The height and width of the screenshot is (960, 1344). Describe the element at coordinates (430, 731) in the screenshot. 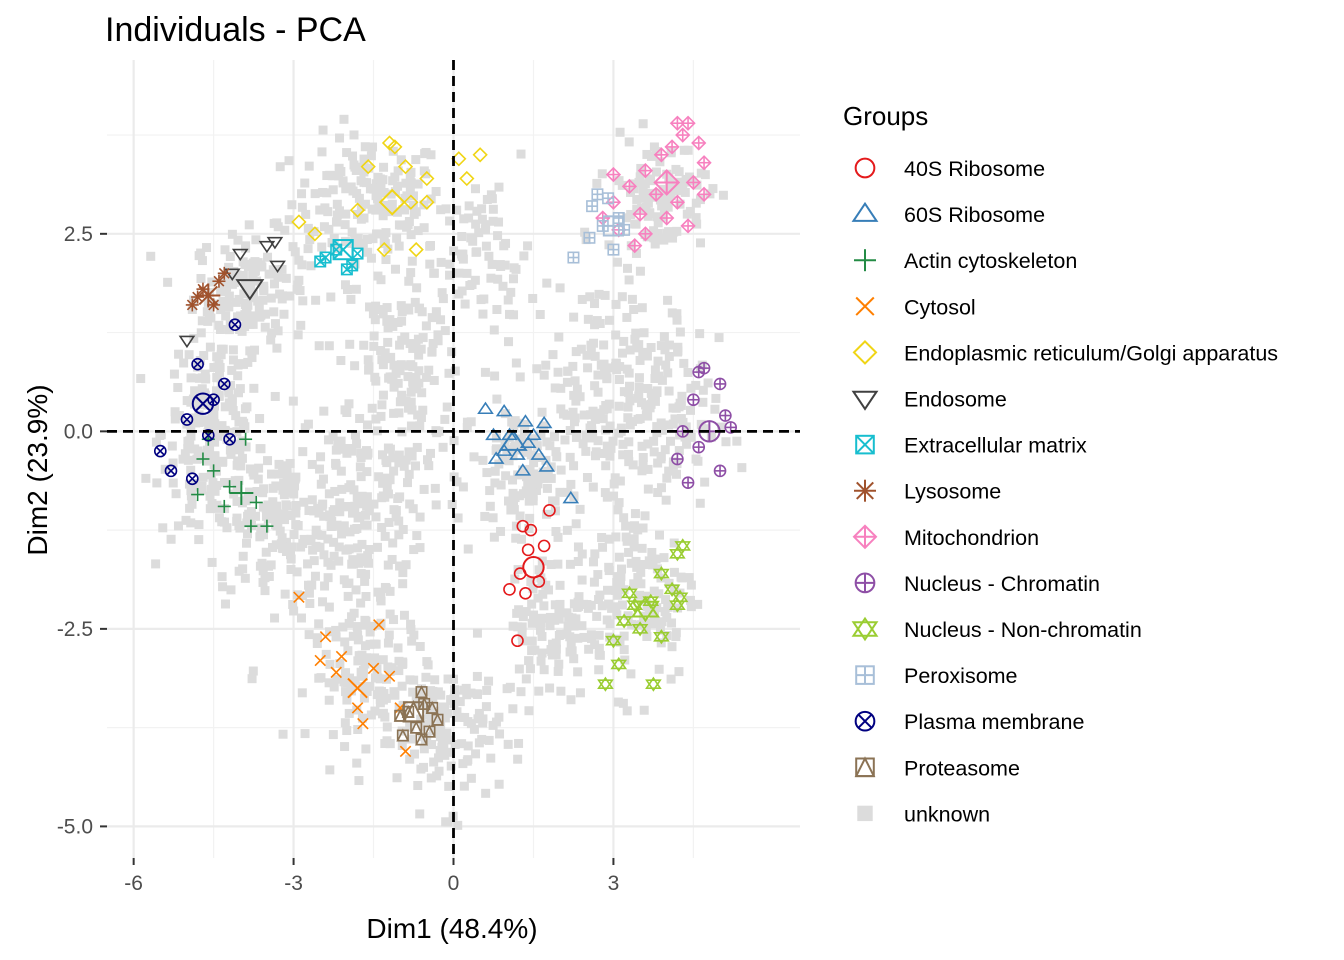

I see `point-proteasome` at that location.